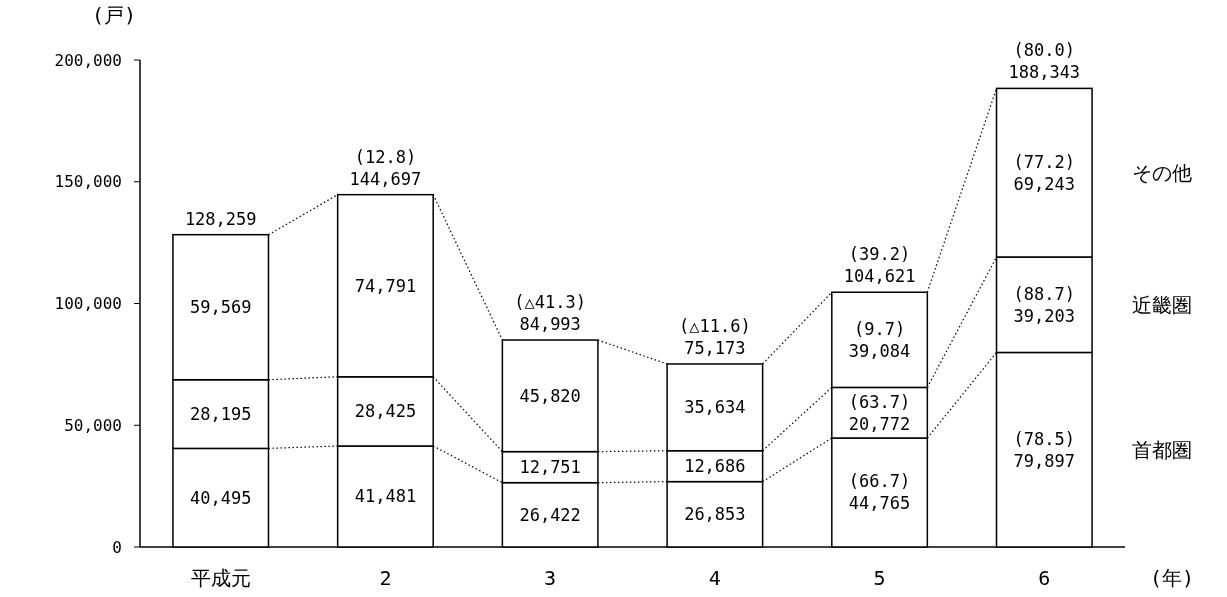 The image size is (1227, 597). I want to click on data-label: 74,791, so click(385, 285).